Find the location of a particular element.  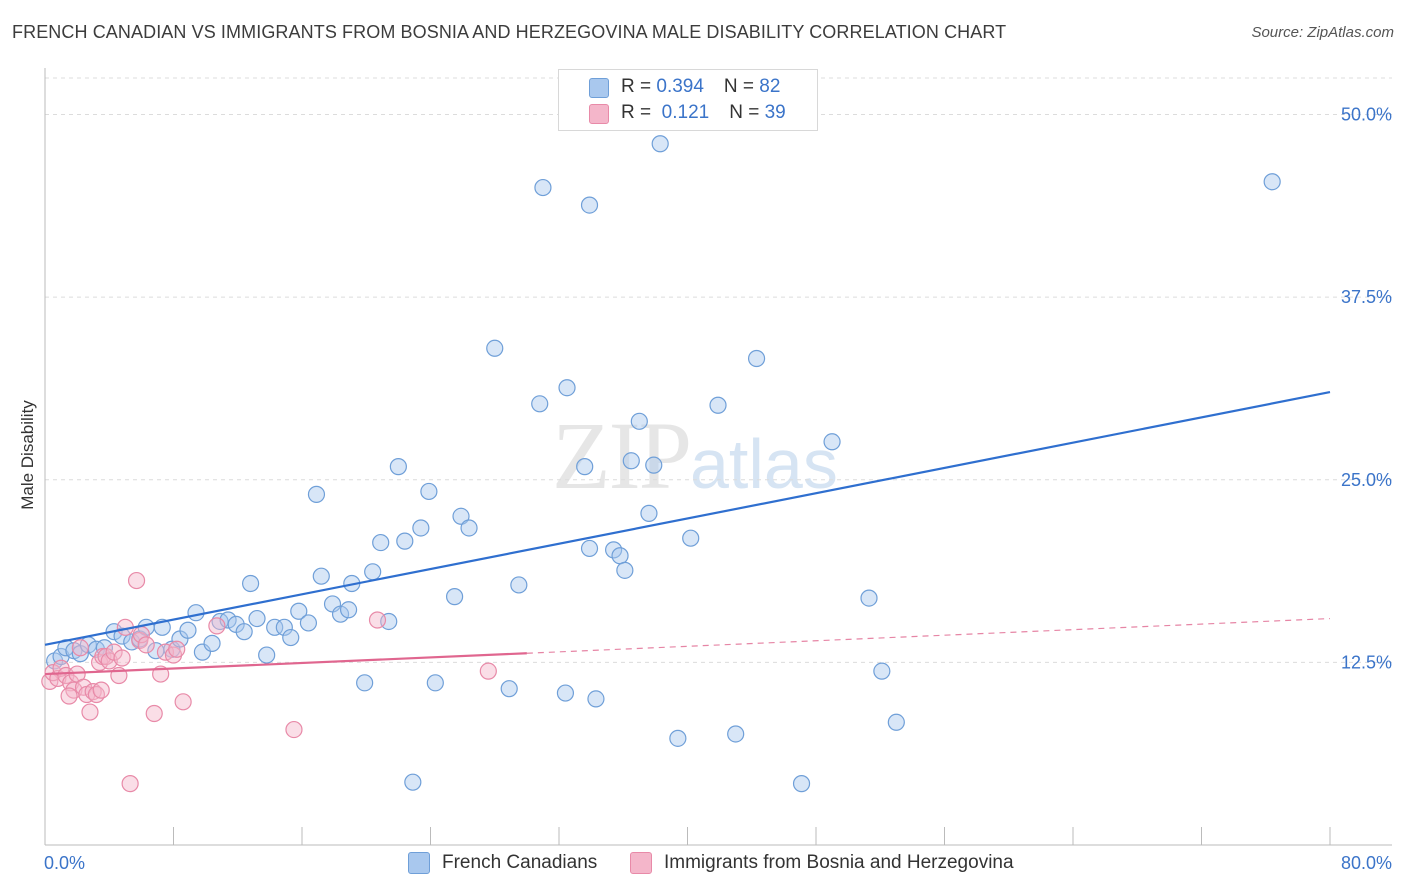

legend-item-bosnia: Immigrants from Bosnia and Herzegovina is located at coordinates (822, 863).